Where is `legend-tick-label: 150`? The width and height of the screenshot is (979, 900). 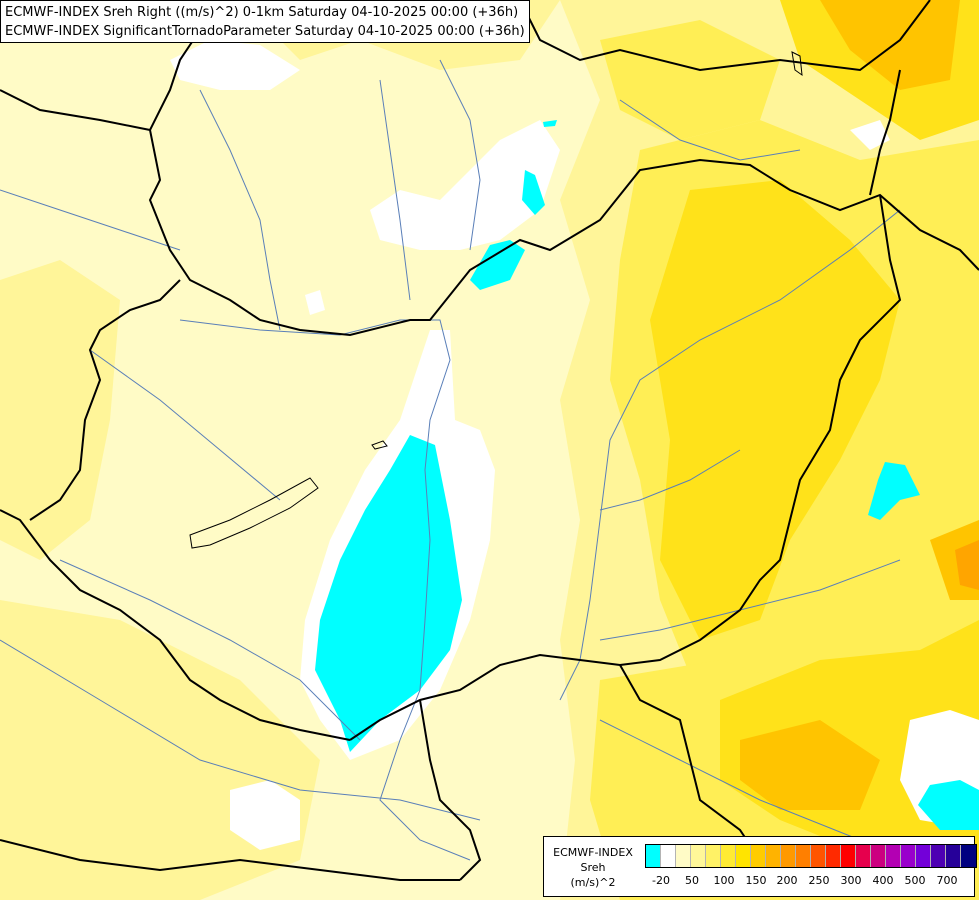
legend-tick-label: 150 is located at coordinates (756, 880).